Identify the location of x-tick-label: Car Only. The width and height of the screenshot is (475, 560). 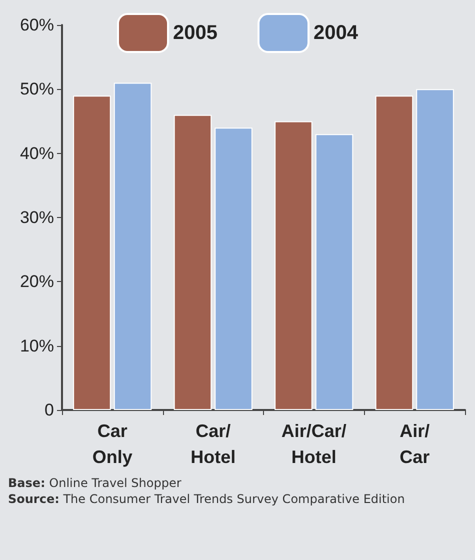
(112, 444).